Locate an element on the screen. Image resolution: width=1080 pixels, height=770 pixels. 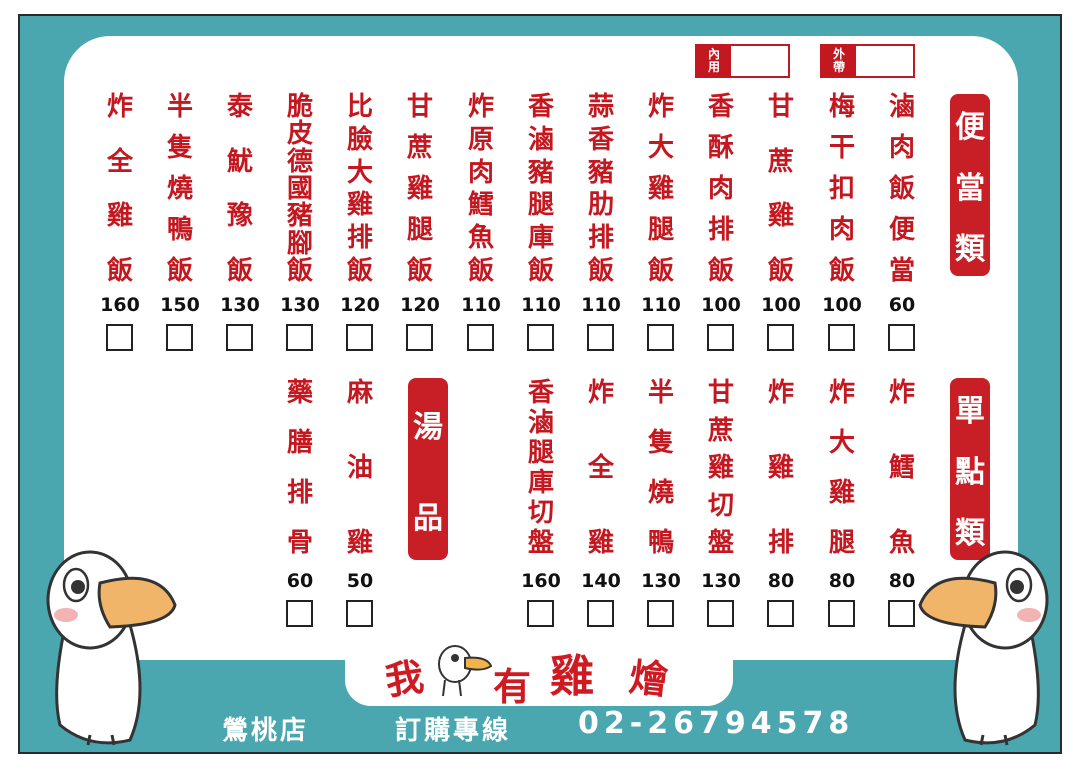
brand-logo: 我 有 雞 燴 is located at coordinates (544, 672).